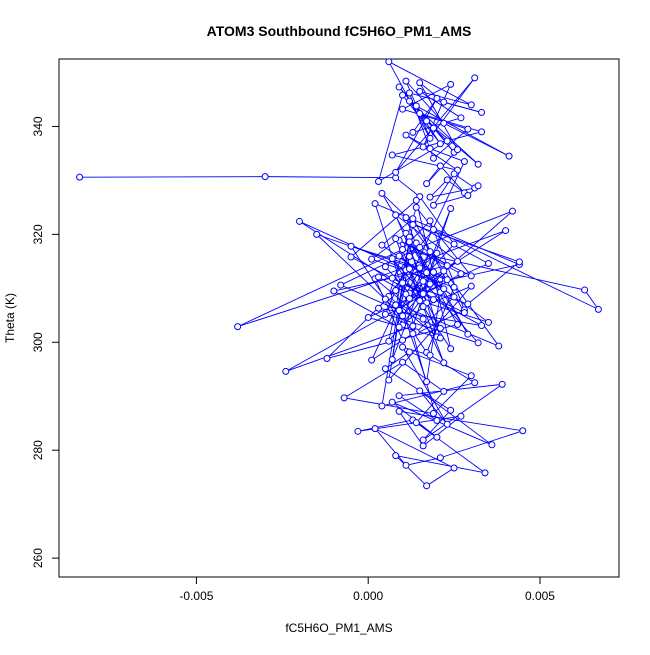 Image resolution: width=650 pixels, height=655 pixels. What do you see at coordinates (368, 596) in the screenshot?
I see `x-tick-label: 0.000` at bounding box center [368, 596].